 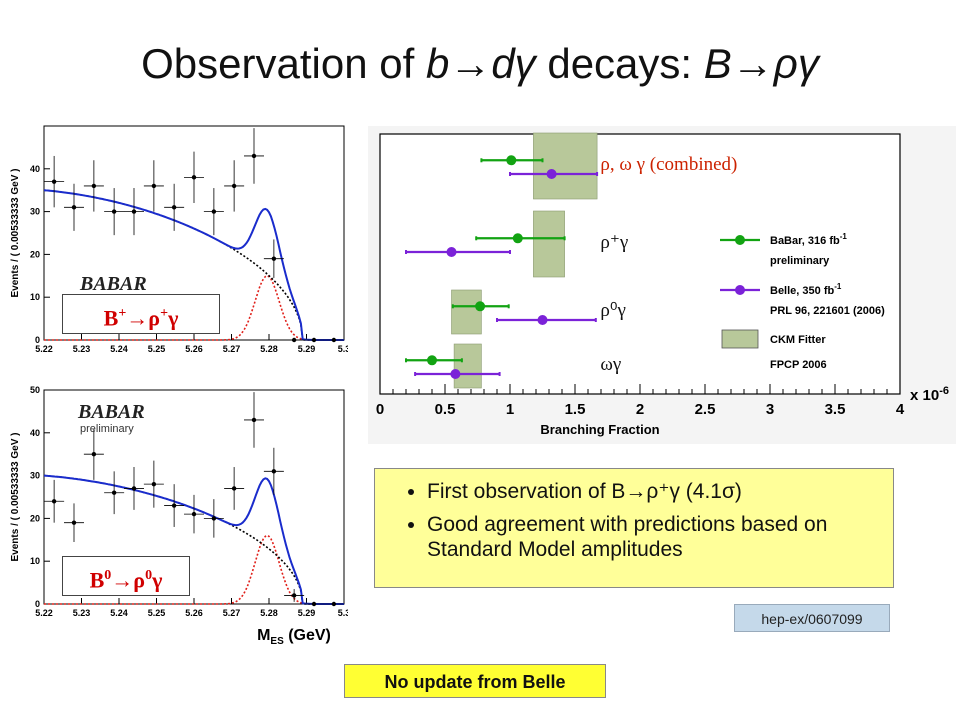 I want to click on babar-legend-sub: preliminary, so click(x=800, y=261).